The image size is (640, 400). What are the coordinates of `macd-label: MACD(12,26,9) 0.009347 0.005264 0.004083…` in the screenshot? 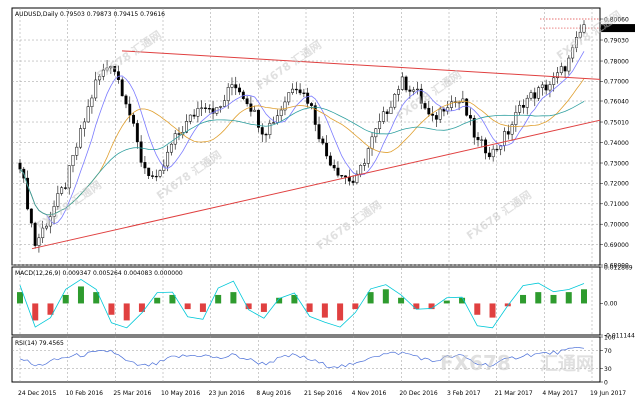 It's located at (99, 273).